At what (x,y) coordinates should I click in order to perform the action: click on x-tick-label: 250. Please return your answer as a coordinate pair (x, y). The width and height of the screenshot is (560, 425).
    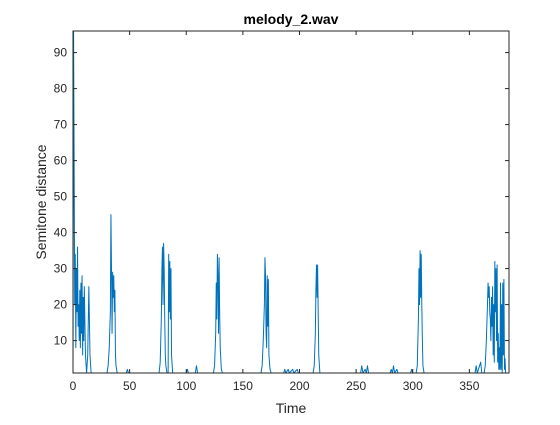
    Looking at the image, I should click on (356, 386).